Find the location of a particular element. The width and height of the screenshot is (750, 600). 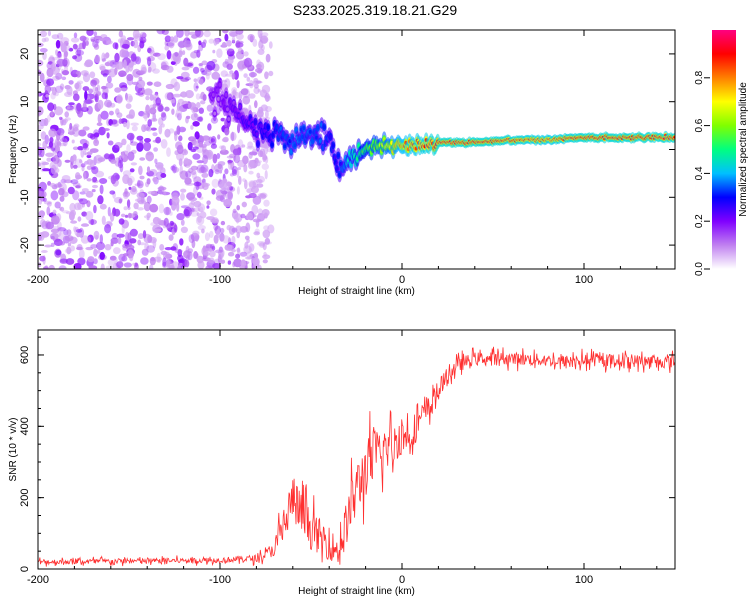

y-tick-label: 0 is located at coordinates (25, 569).